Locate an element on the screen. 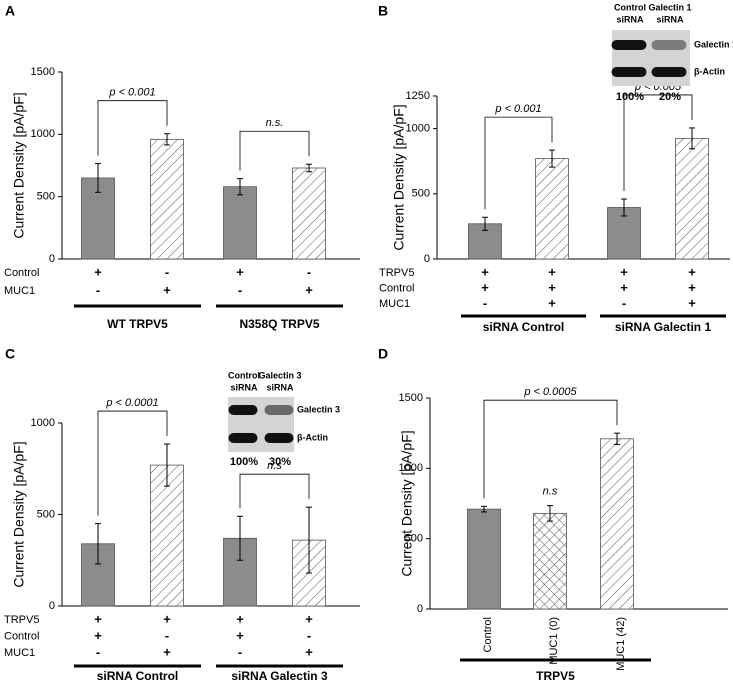  group-label: siRNA Galectin 3 is located at coordinates (279, 675).